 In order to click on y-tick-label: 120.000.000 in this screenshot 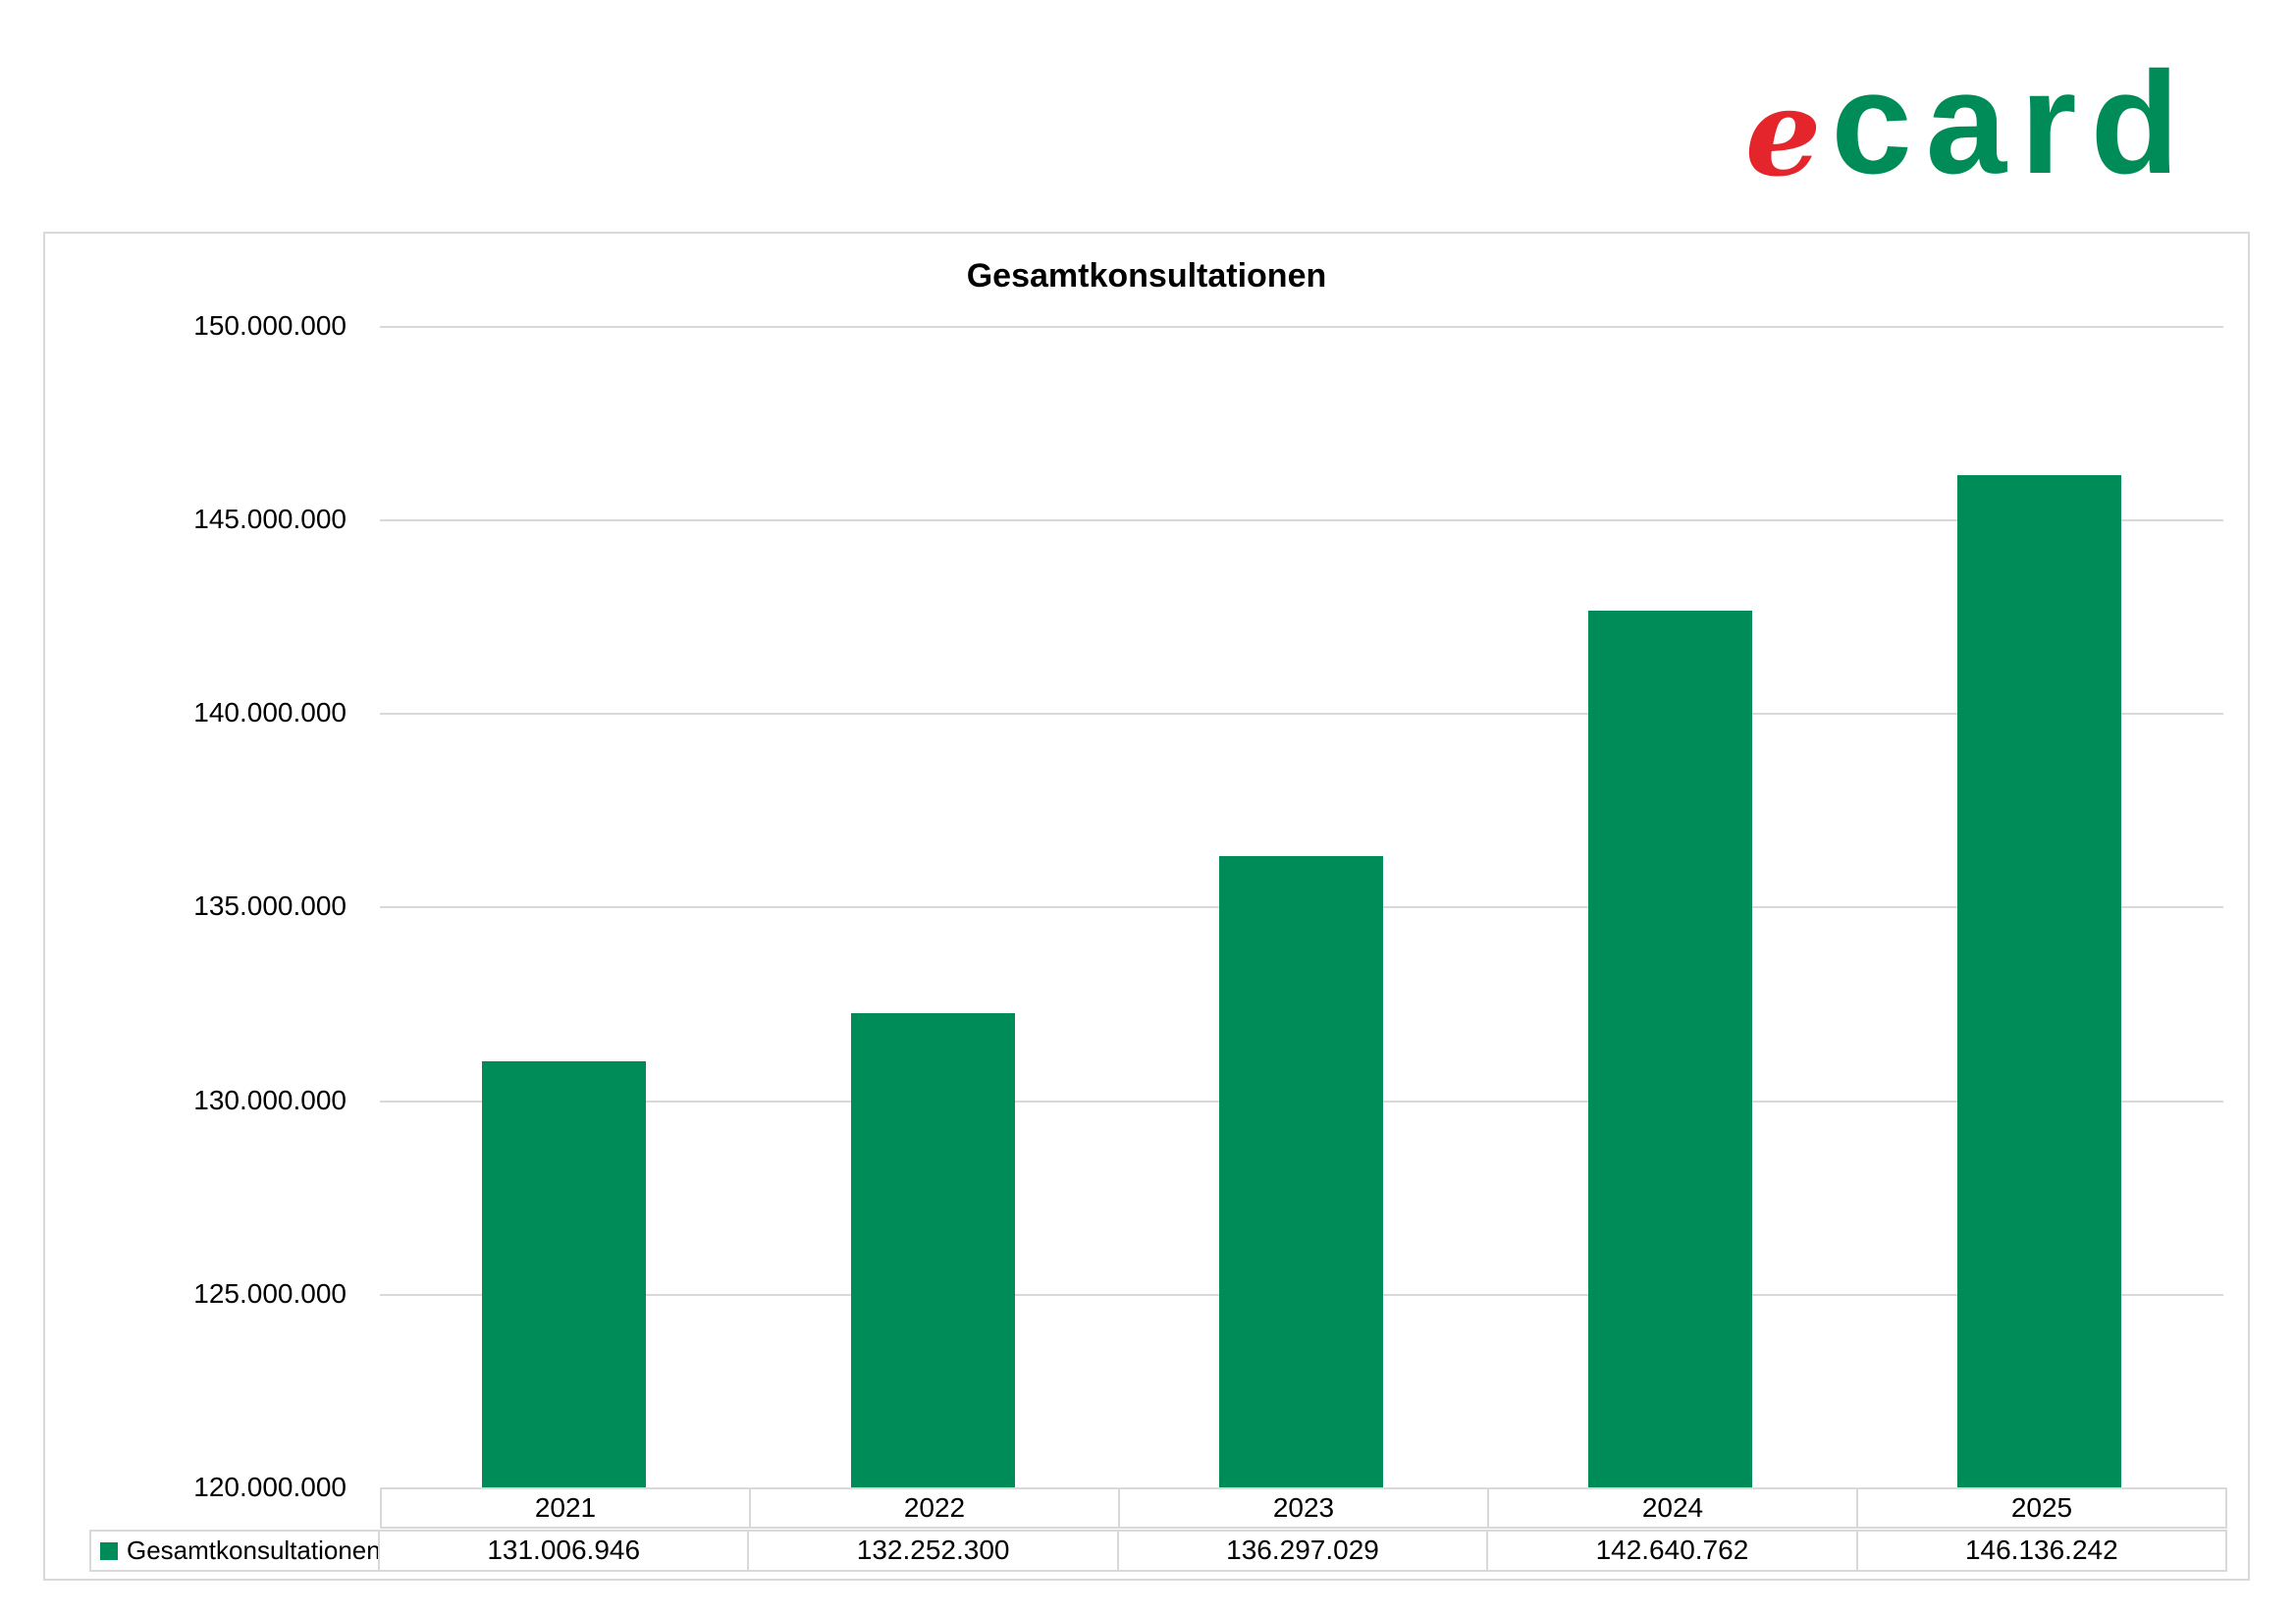, I will do `click(270, 1487)`.